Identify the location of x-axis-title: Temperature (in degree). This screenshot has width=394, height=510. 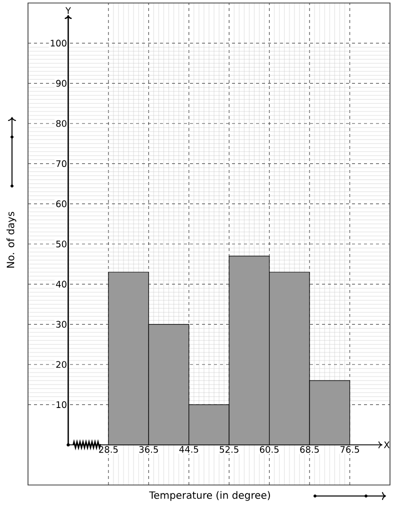
(209, 496).